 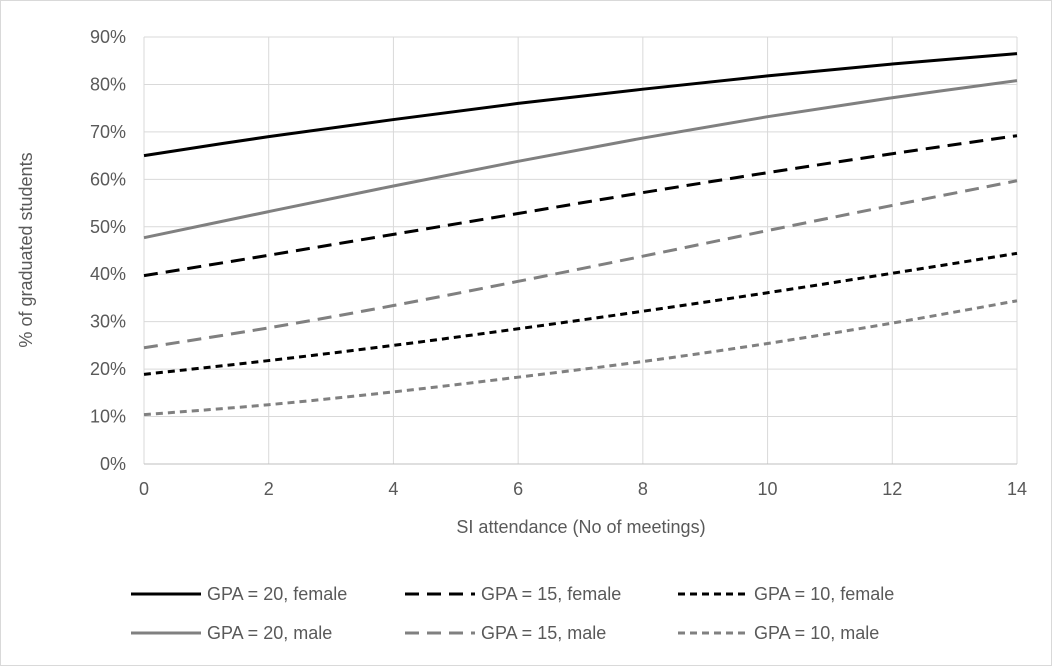 What do you see at coordinates (551, 594) in the screenshot?
I see `legend-label: GPA = 15, female` at bounding box center [551, 594].